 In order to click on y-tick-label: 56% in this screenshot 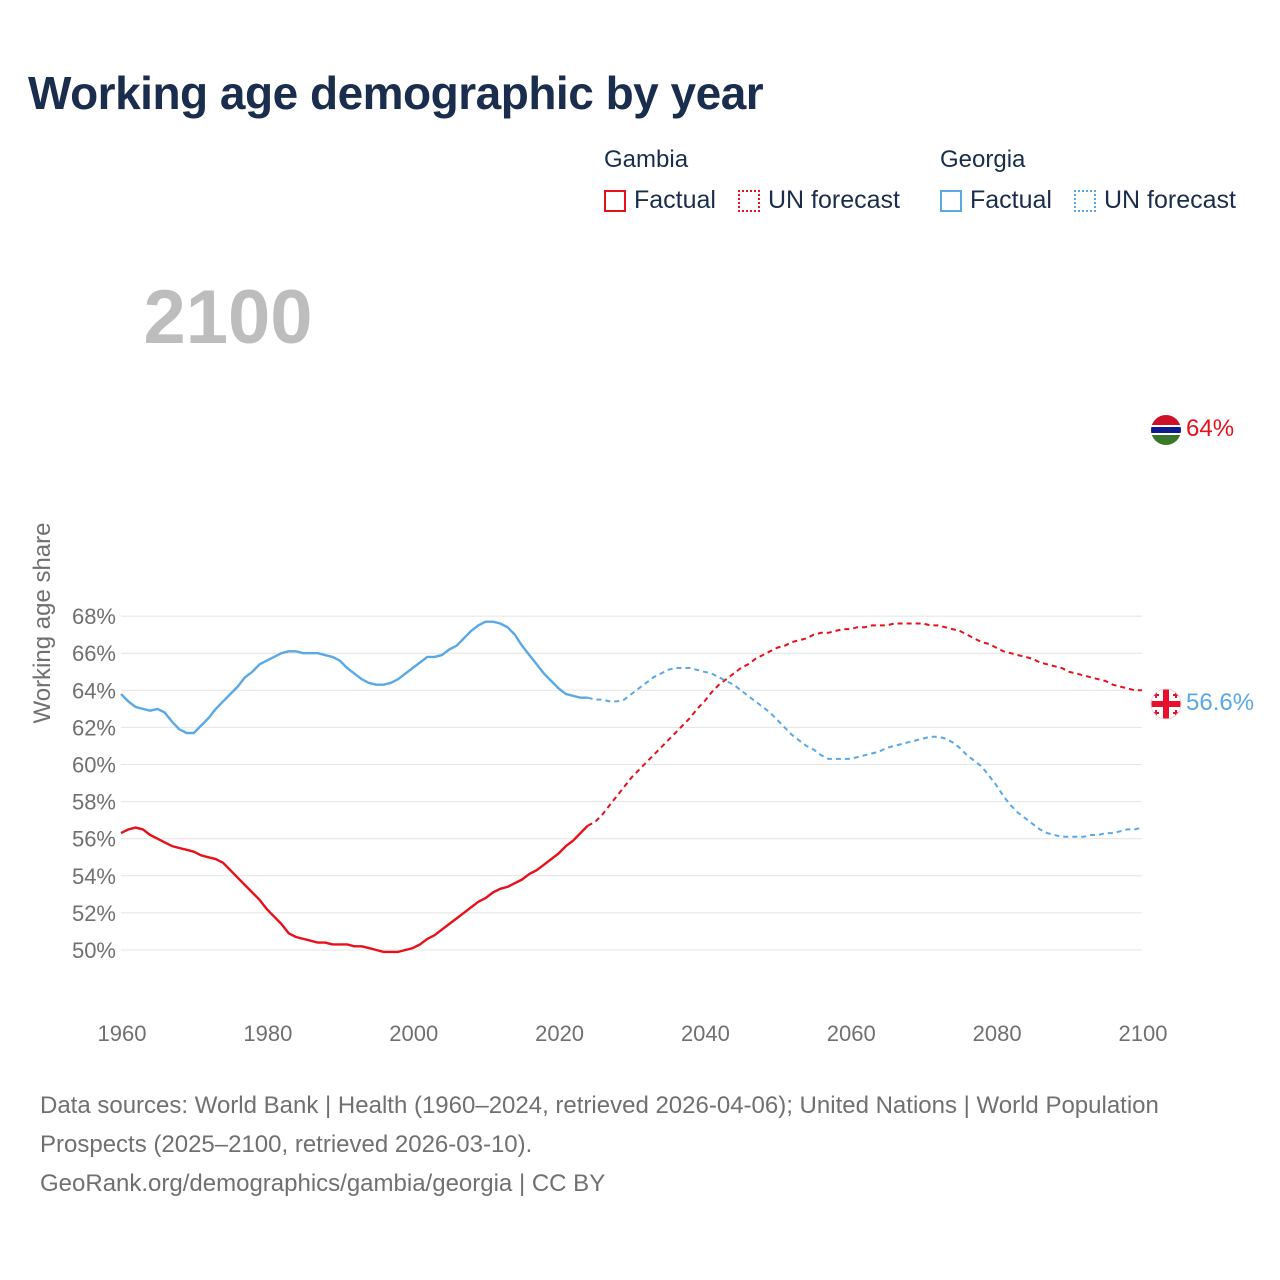, I will do `click(94, 839)`.